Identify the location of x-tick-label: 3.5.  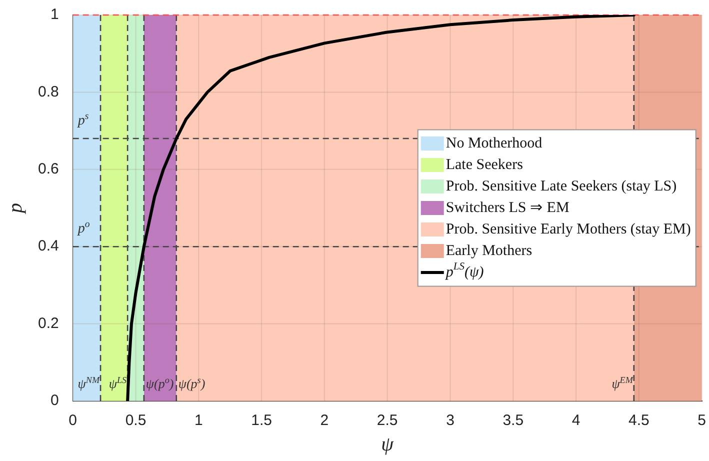
(513, 421).